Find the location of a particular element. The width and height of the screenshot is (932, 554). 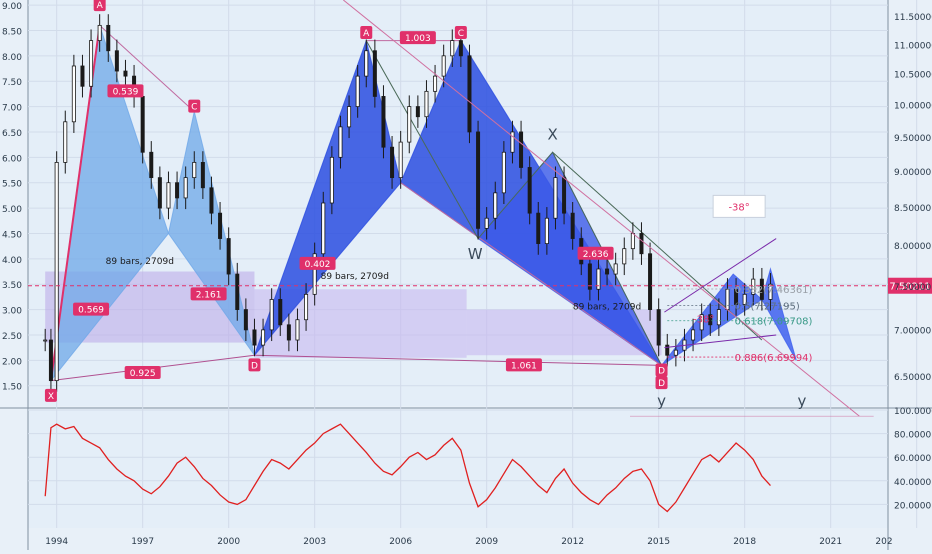

y-right-tick: 7.00000 is located at coordinates (912, 331).